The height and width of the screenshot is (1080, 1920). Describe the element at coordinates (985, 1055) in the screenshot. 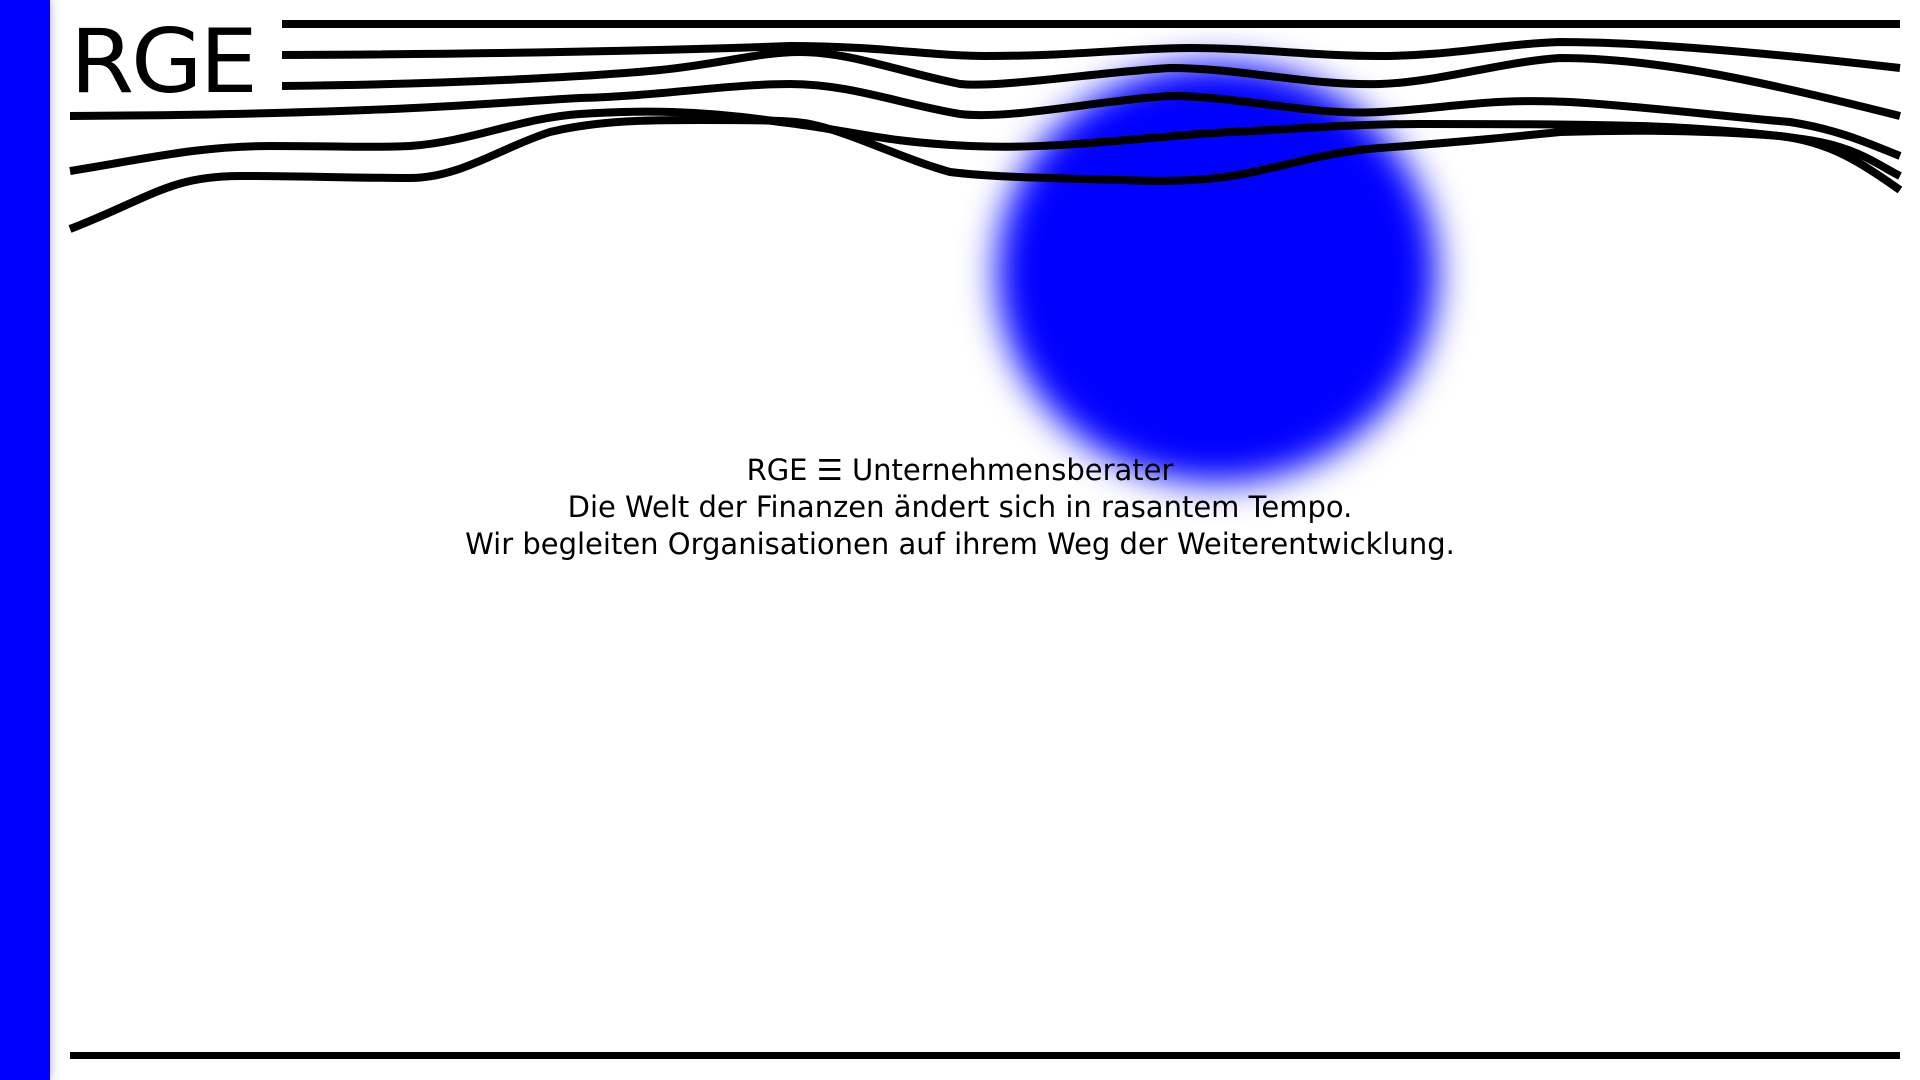

I see `bottom-divider` at that location.